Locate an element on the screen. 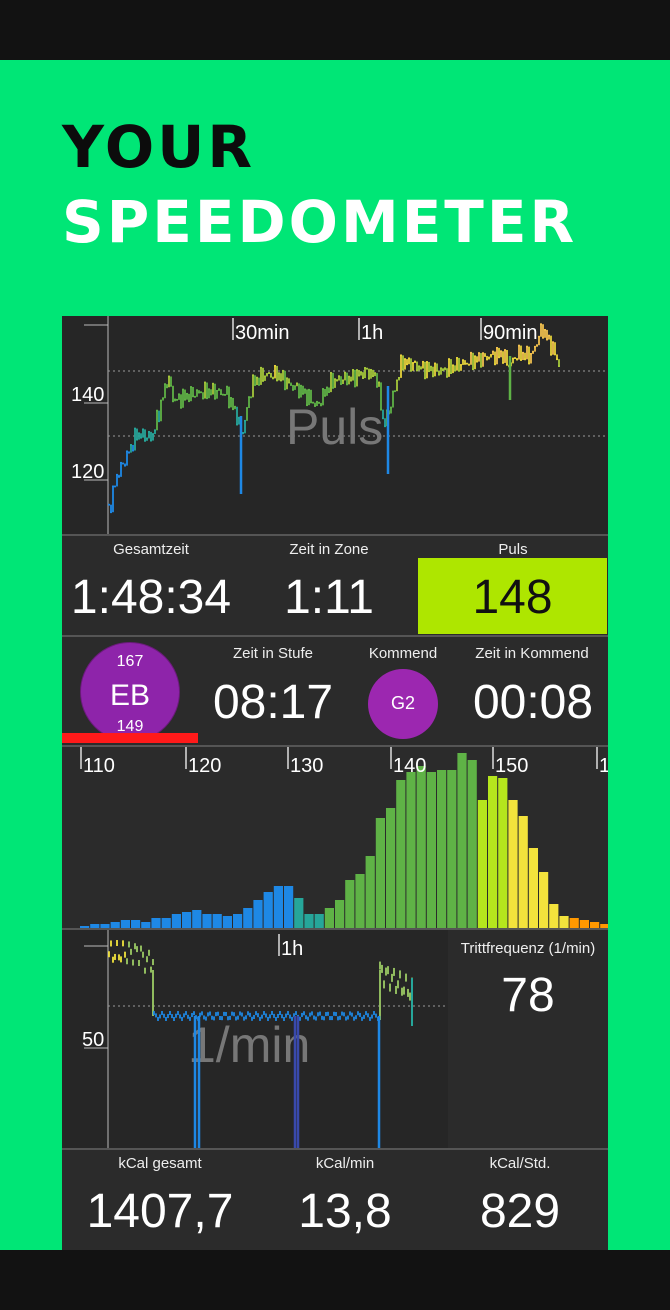 The image size is (670, 1310). hist-tick-130: 130 is located at coordinates (306, 766).